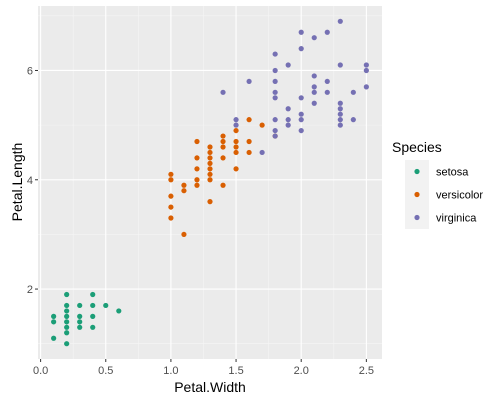 The height and width of the screenshot is (402, 500). What do you see at coordinates (30, 290) in the screenshot?
I see `y-tick-label: 2` at bounding box center [30, 290].